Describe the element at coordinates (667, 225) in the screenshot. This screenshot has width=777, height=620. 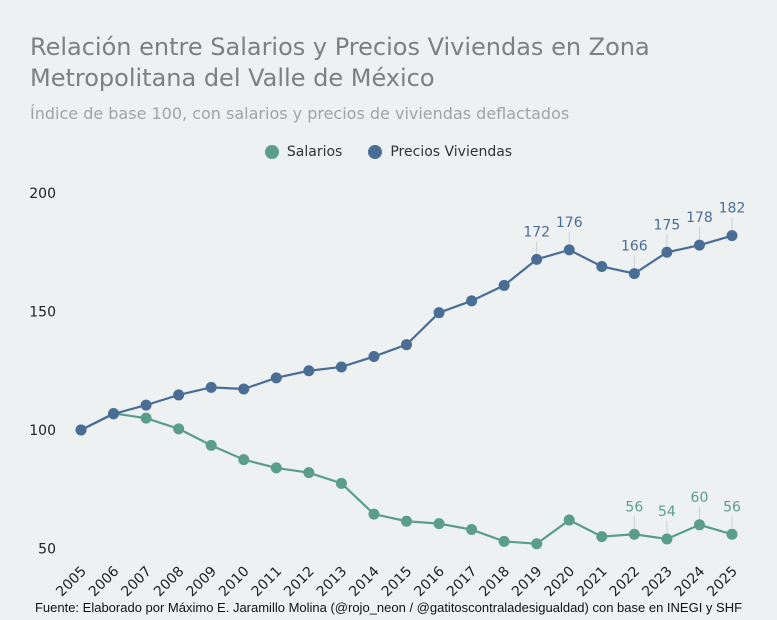
I see `data-label: 175` at that location.